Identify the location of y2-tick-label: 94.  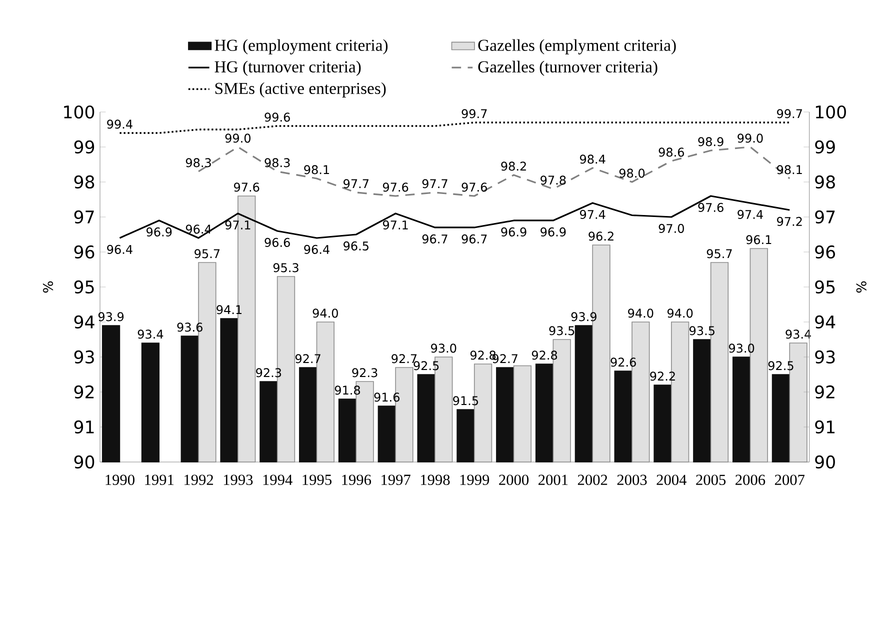
(825, 322).